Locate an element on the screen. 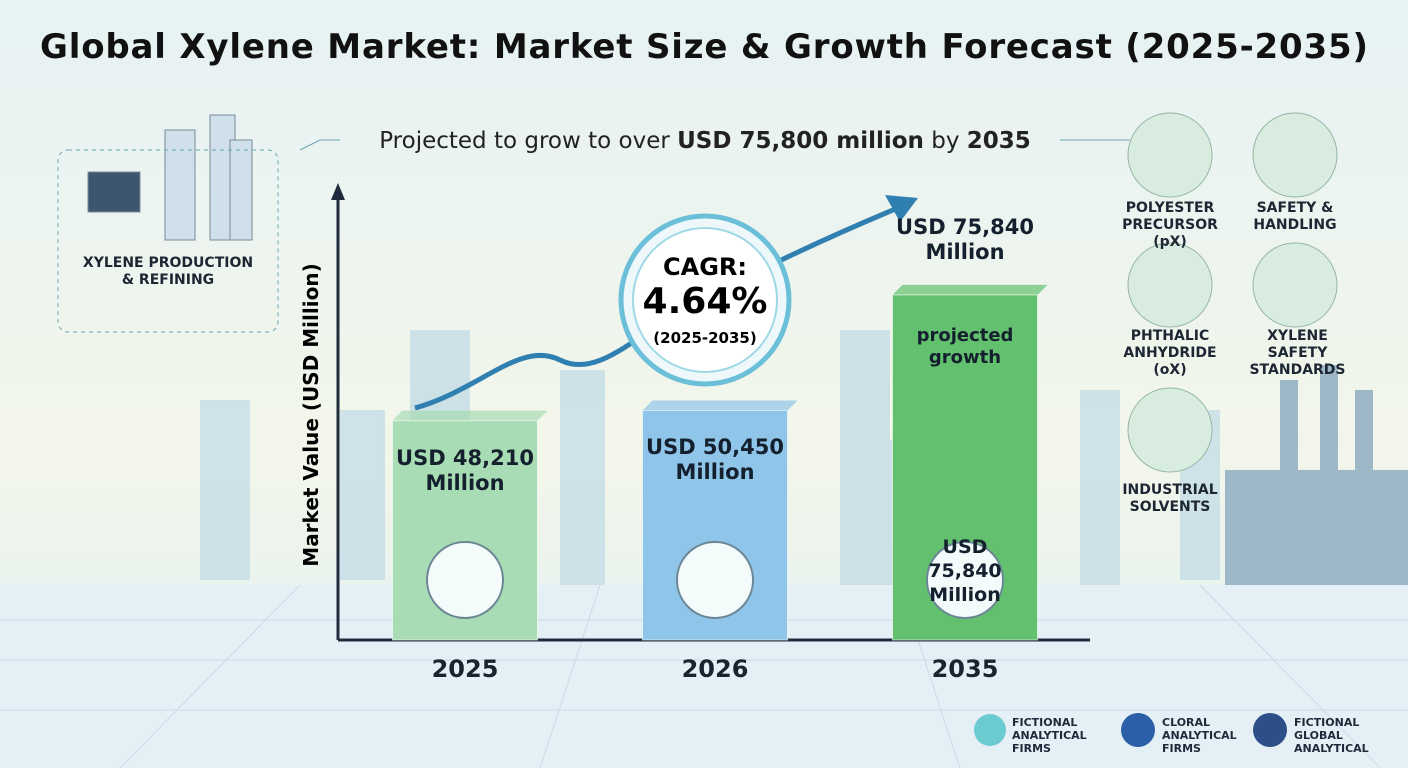 This screenshot has height=768, width=1408. logo: FICTIONAL GLOBAL ANALYTICAL is located at coordinates (1331, 735).